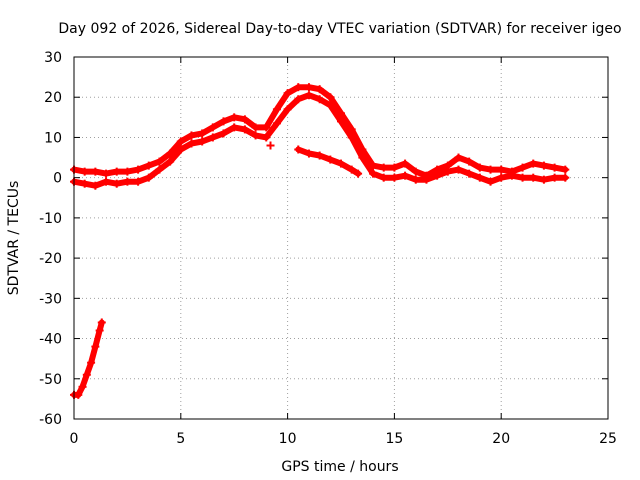 This screenshot has height=480, width=640. I want to click on y-tick-label: -10, so click(50, 219).